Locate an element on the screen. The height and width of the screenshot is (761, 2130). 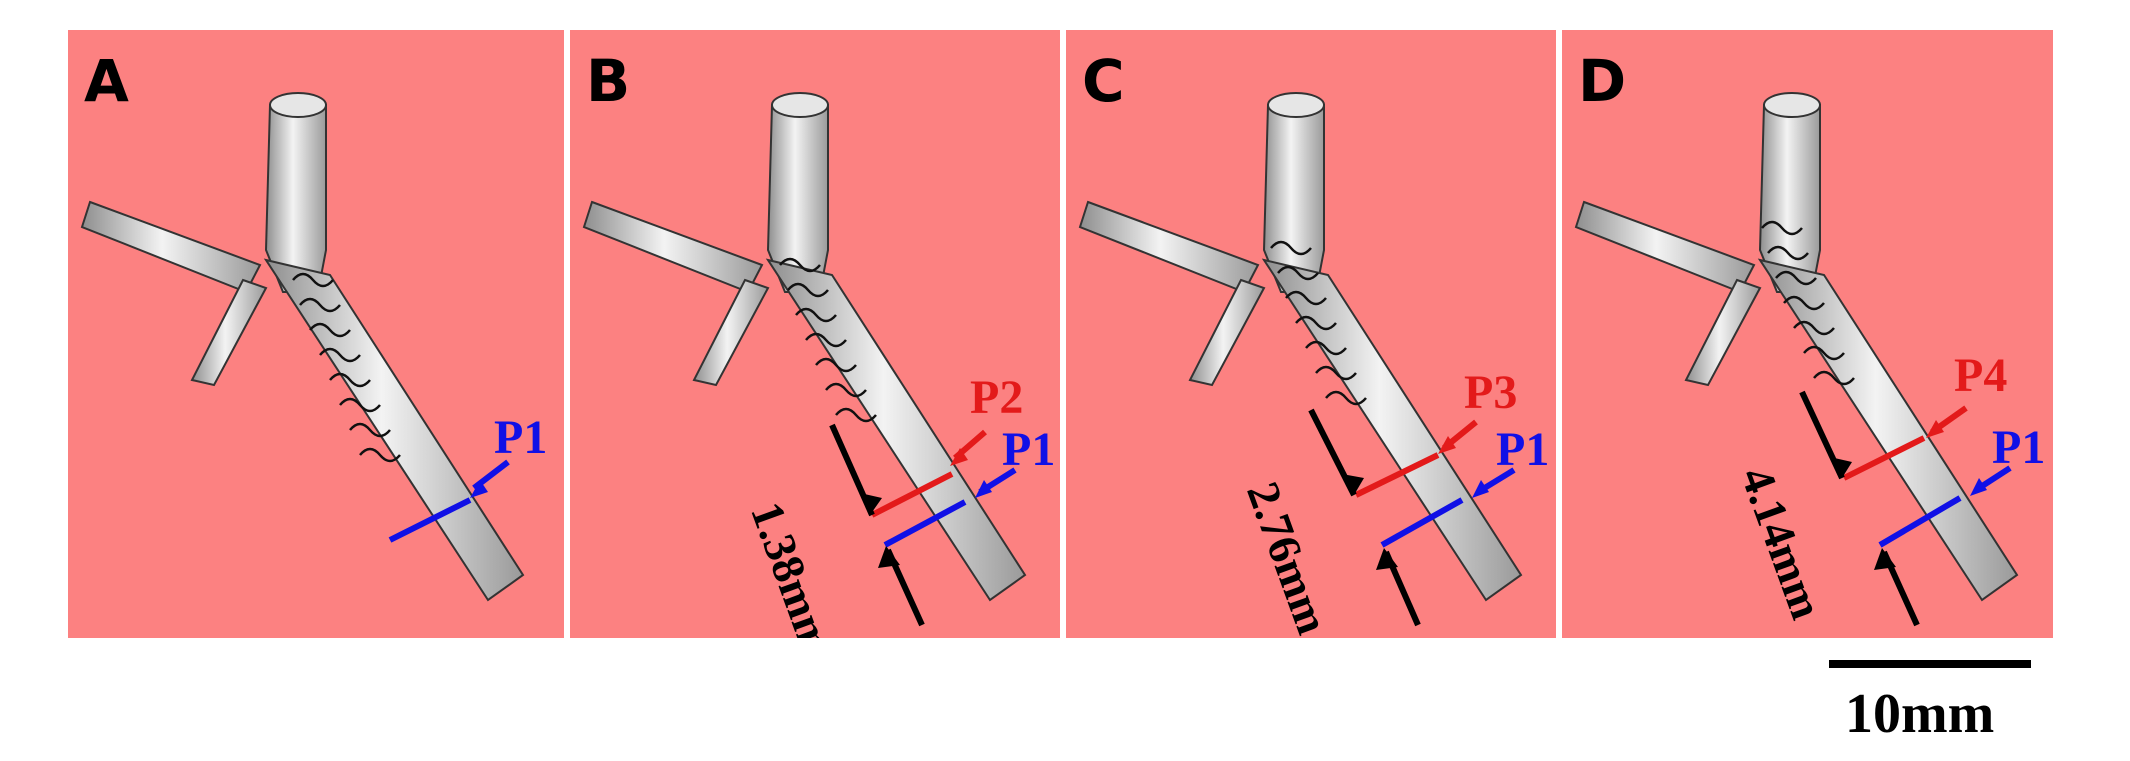
vessel-stent-model-d is located at coordinates (1796, 359).